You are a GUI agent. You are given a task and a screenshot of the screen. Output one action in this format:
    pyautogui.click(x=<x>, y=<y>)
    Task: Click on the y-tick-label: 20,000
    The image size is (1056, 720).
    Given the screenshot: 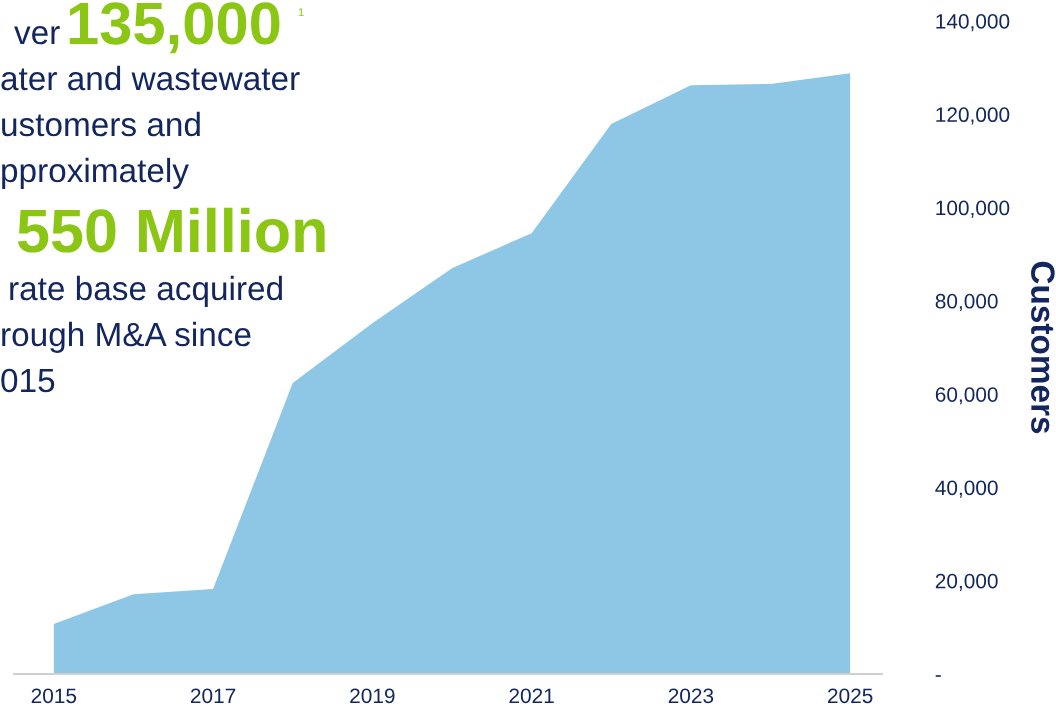 What is the action you would take?
    pyautogui.click(x=966, y=582)
    